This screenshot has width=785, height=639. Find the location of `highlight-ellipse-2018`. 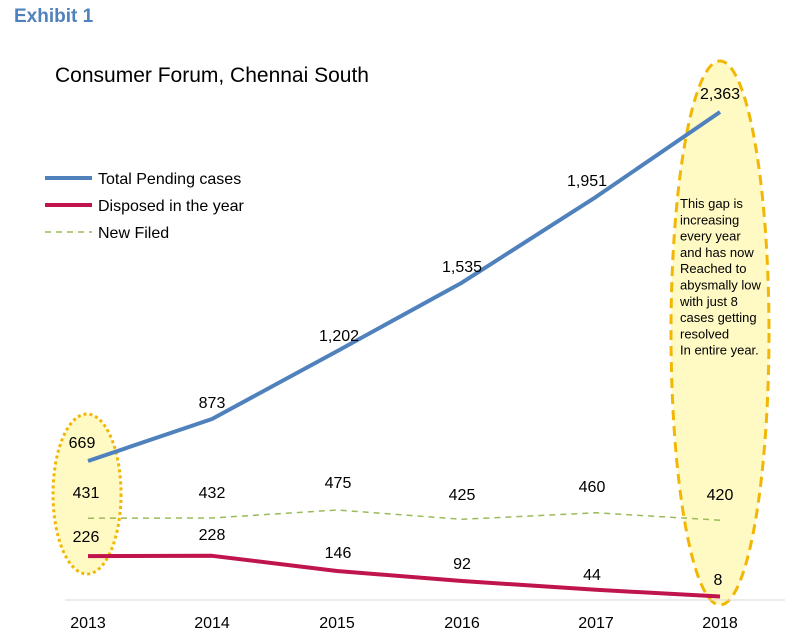

highlight-ellipse-2018 is located at coordinates (720, 333).